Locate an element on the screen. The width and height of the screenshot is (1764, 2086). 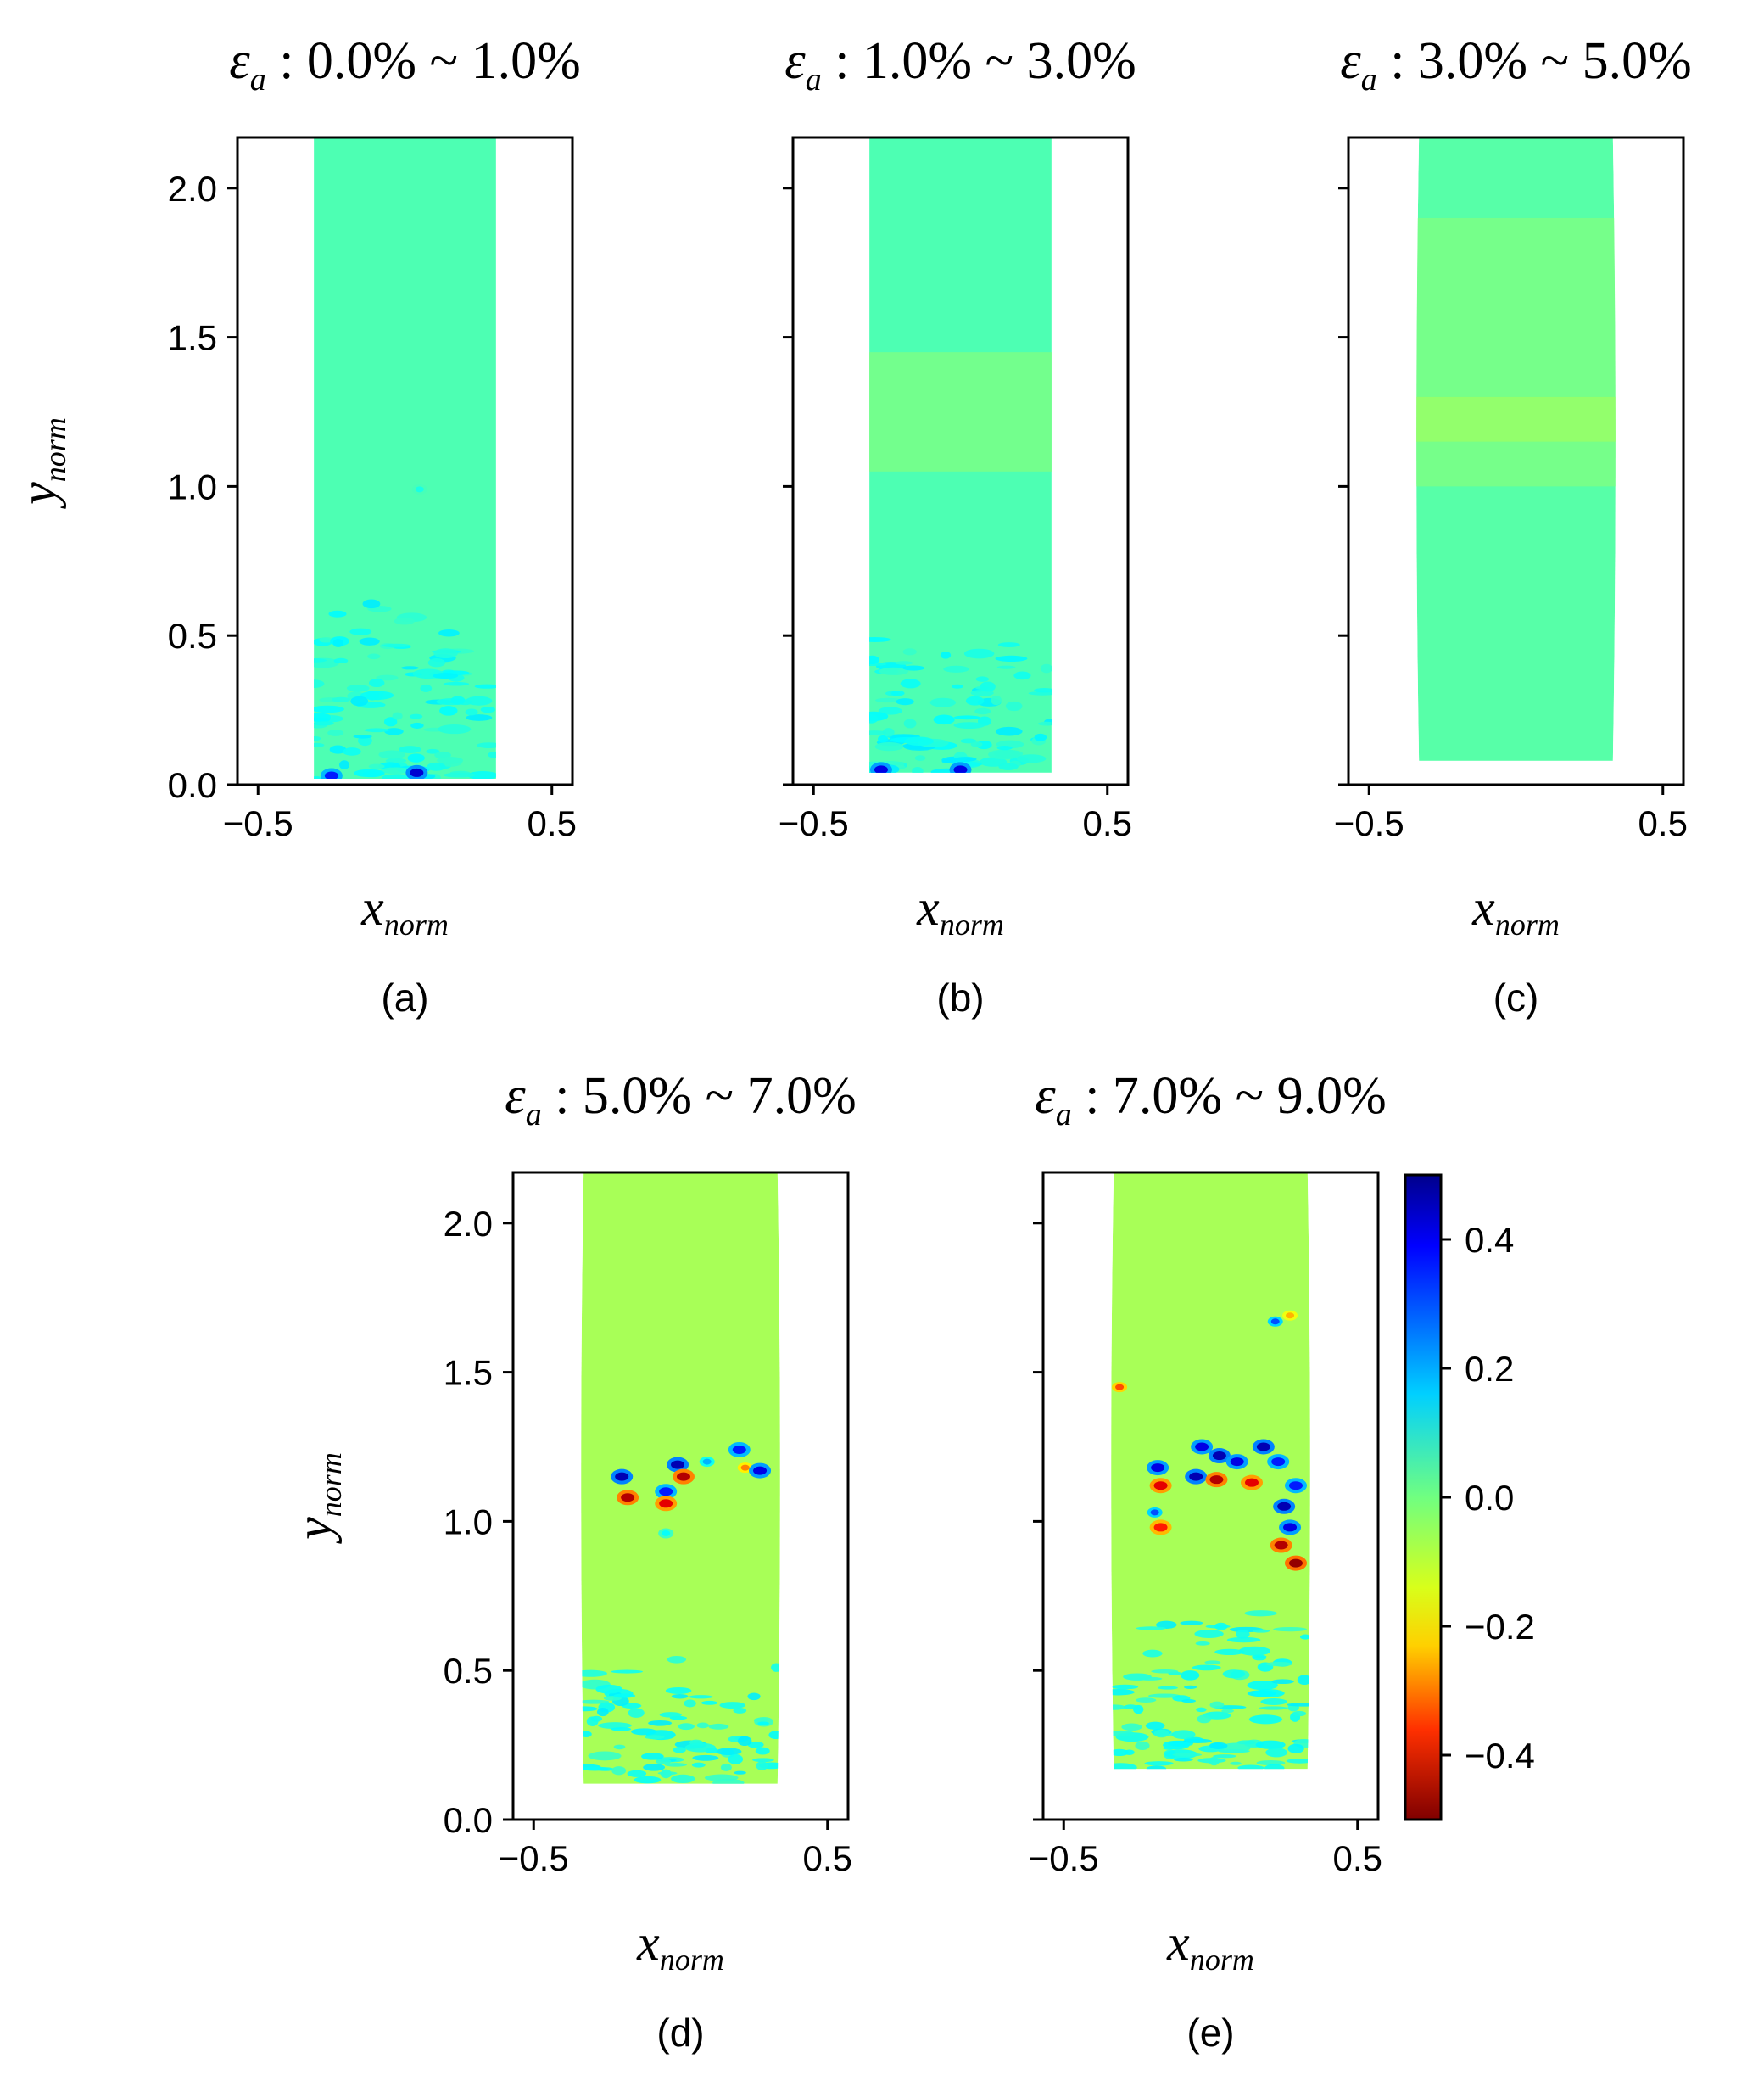
y-axis-label: ynorm is located at coordinates (41, 463).